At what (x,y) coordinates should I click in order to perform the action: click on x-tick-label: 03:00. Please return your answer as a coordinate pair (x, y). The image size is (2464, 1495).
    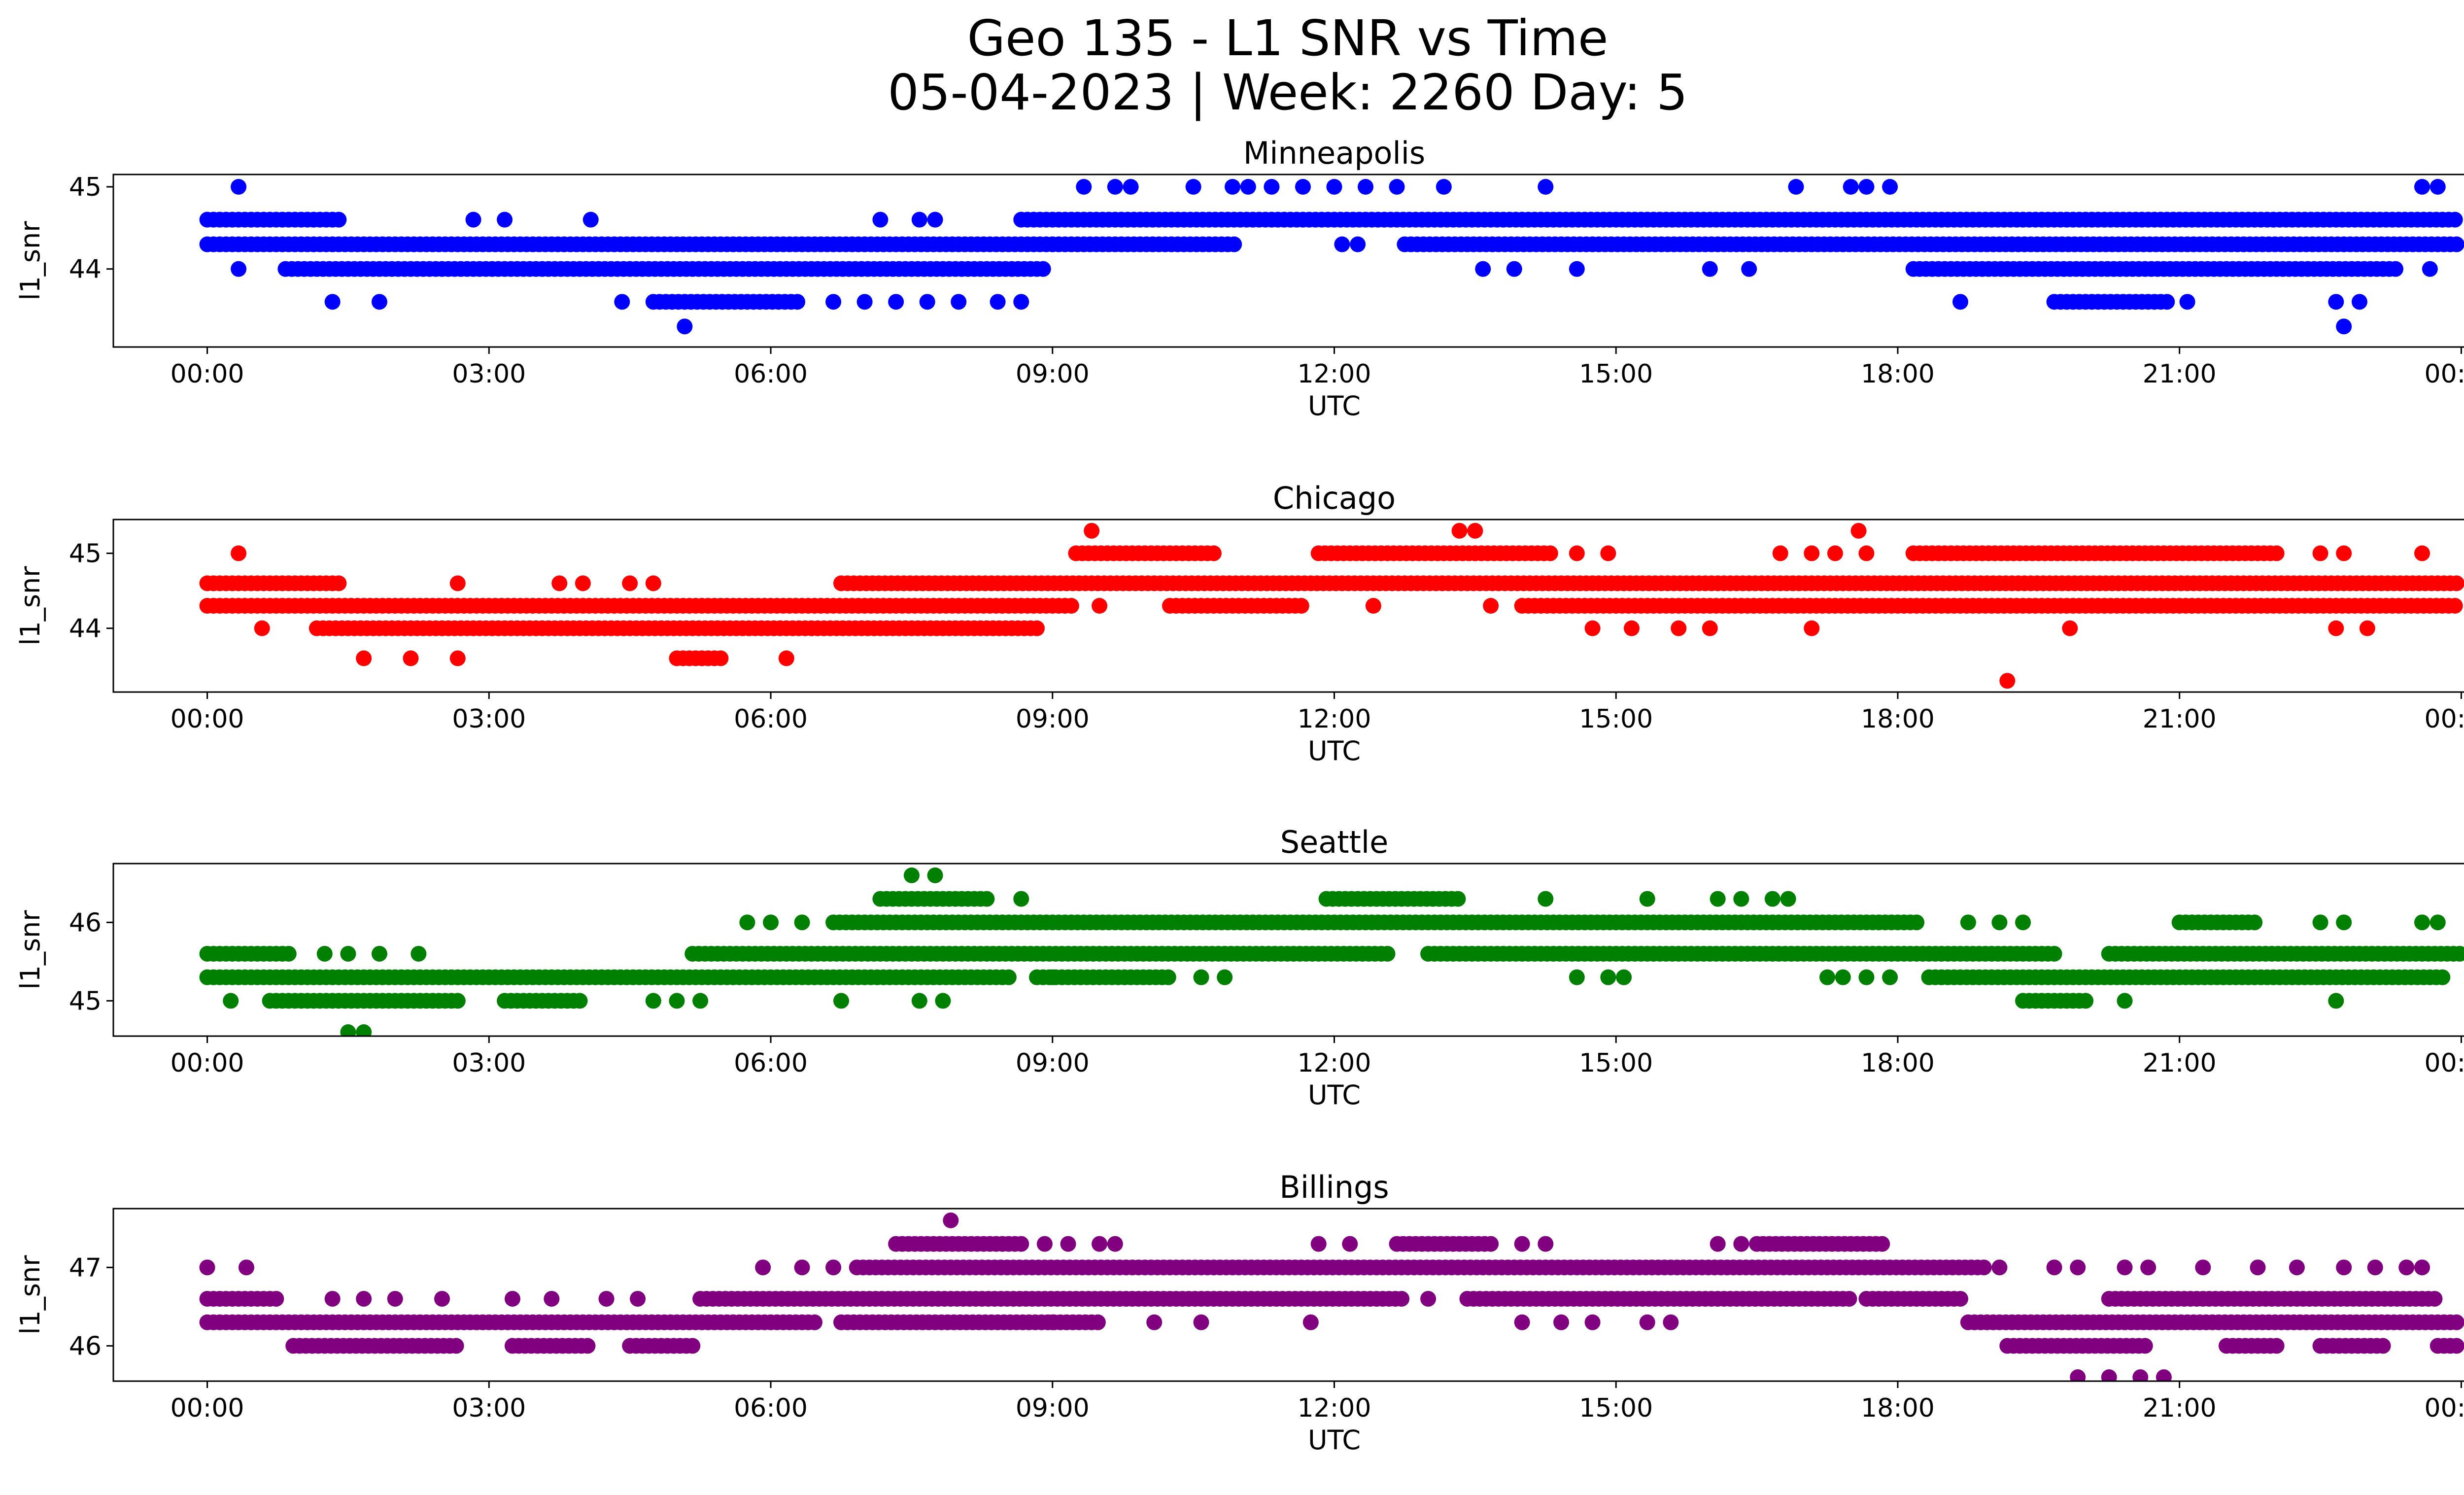
    Looking at the image, I should click on (489, 1408).